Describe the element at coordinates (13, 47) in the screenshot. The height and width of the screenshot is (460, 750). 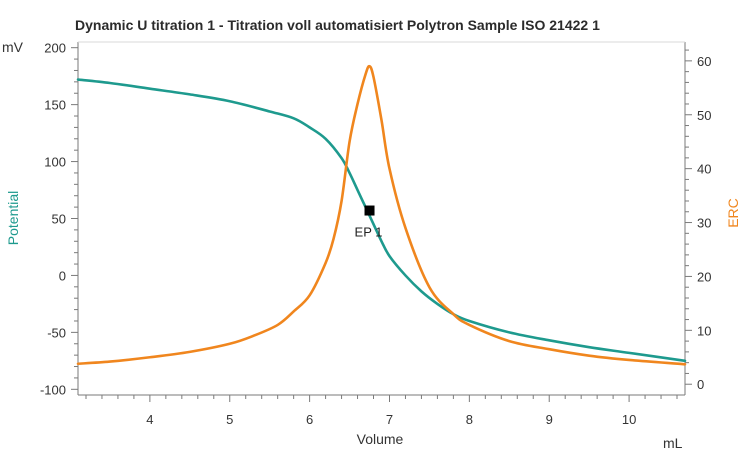
I see `y-left-unit: mV` at that location.